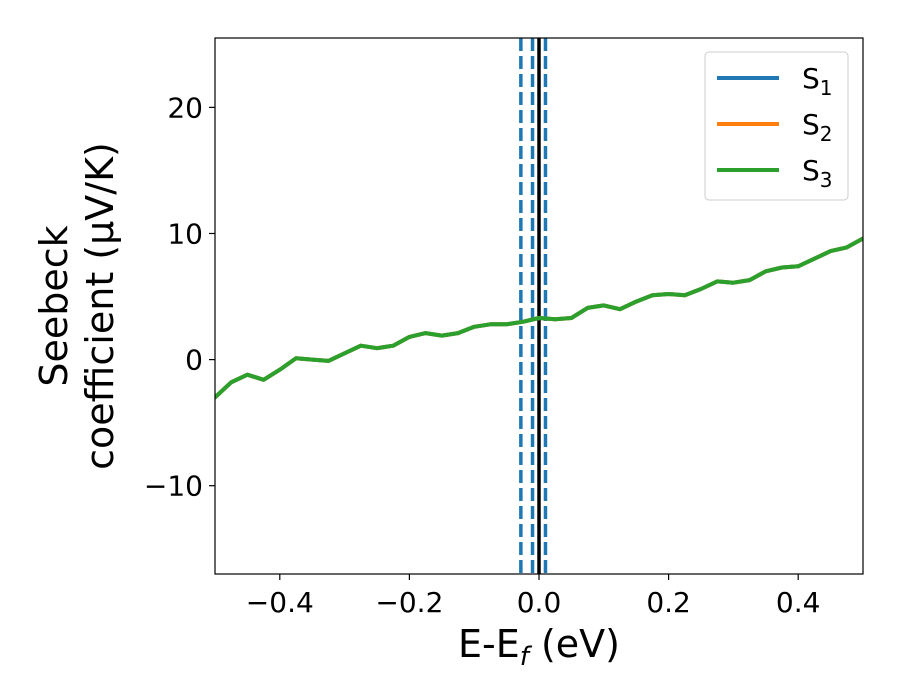 Image resolution: width=900 pixels, height=700 pixels. Describe the element at coordinates (54, 305) in the screenshot. I see `y-axis-label-line1: Seebeck` at that location.